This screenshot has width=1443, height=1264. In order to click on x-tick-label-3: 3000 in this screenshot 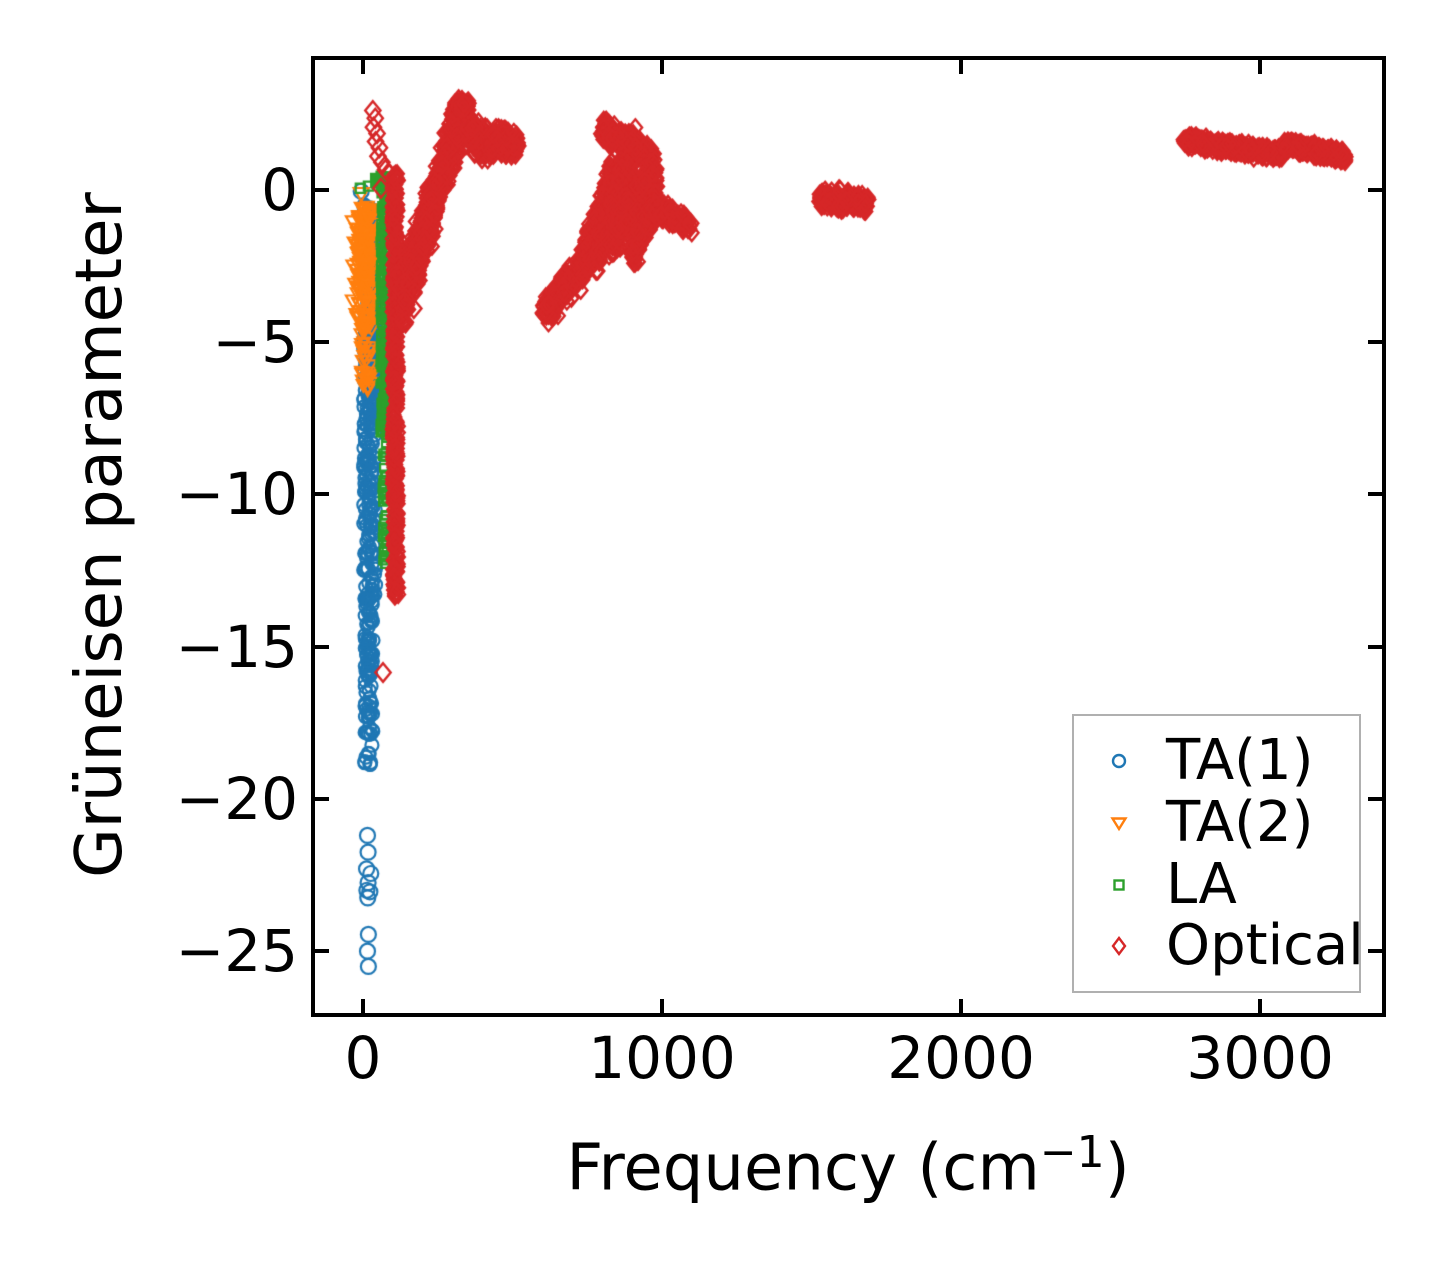, I will do `click(1260, 1058)`.